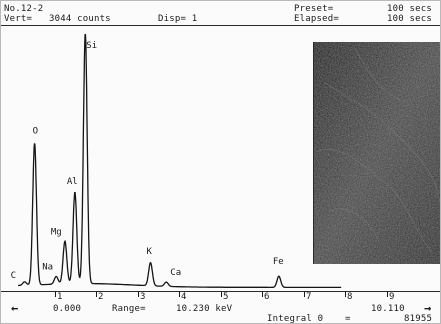 The height and width of the screenshot is (324, 441). I want to click on peak-label-fe: Fe, so click(278, 262).